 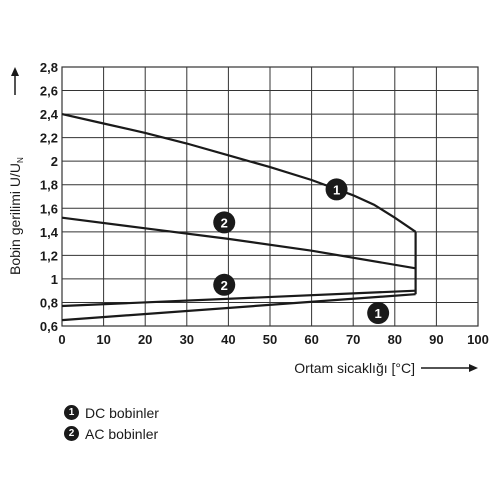 What do you see at coordinates (15, 71) in the screenshot?
I see `y-axis-arrowhead` at bounding box center [15, 71].